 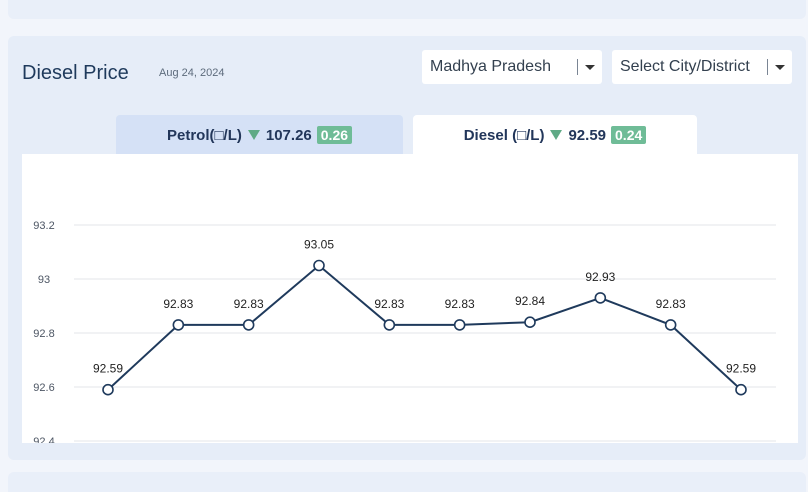 What do you see at coordinates (407, 9) in the screenshot?
I see `previous-card` at bounding box center [407, 9].